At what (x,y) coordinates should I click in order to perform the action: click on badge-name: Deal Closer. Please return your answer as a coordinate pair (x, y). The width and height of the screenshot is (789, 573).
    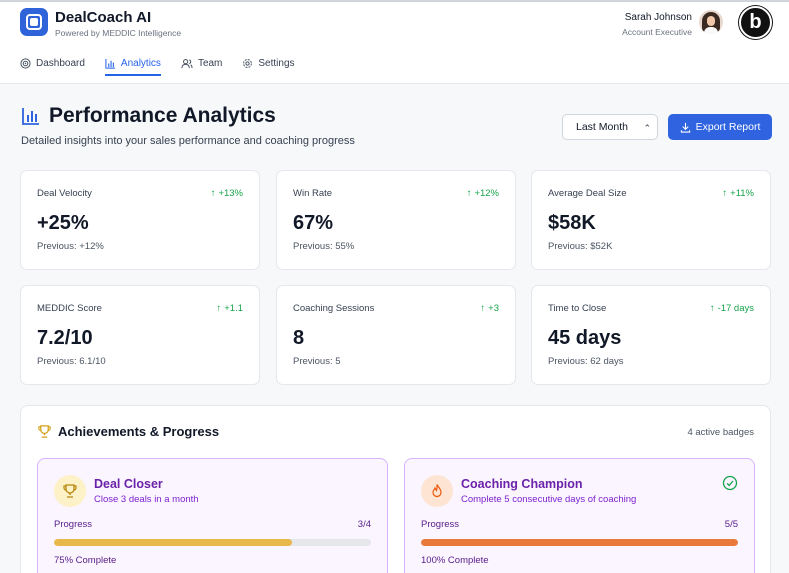
    Looking at the image, I should click on (128, 484).